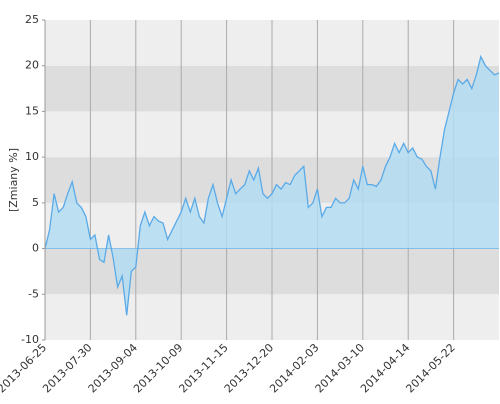 The image size is (500, 404). What do you see at coordinates (13, 180) in the screenshot?
I see `y-axis-label: [Zmiany %]` at bounding box center [13, 180].